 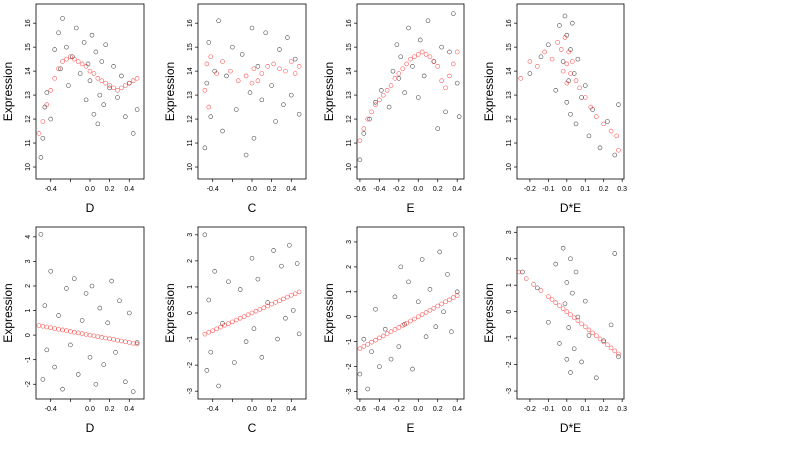 What do you see at coordinates (360, 189) in the screenshot?
I see `x-tick-label: -0.6` at bounding box center [360, 189].